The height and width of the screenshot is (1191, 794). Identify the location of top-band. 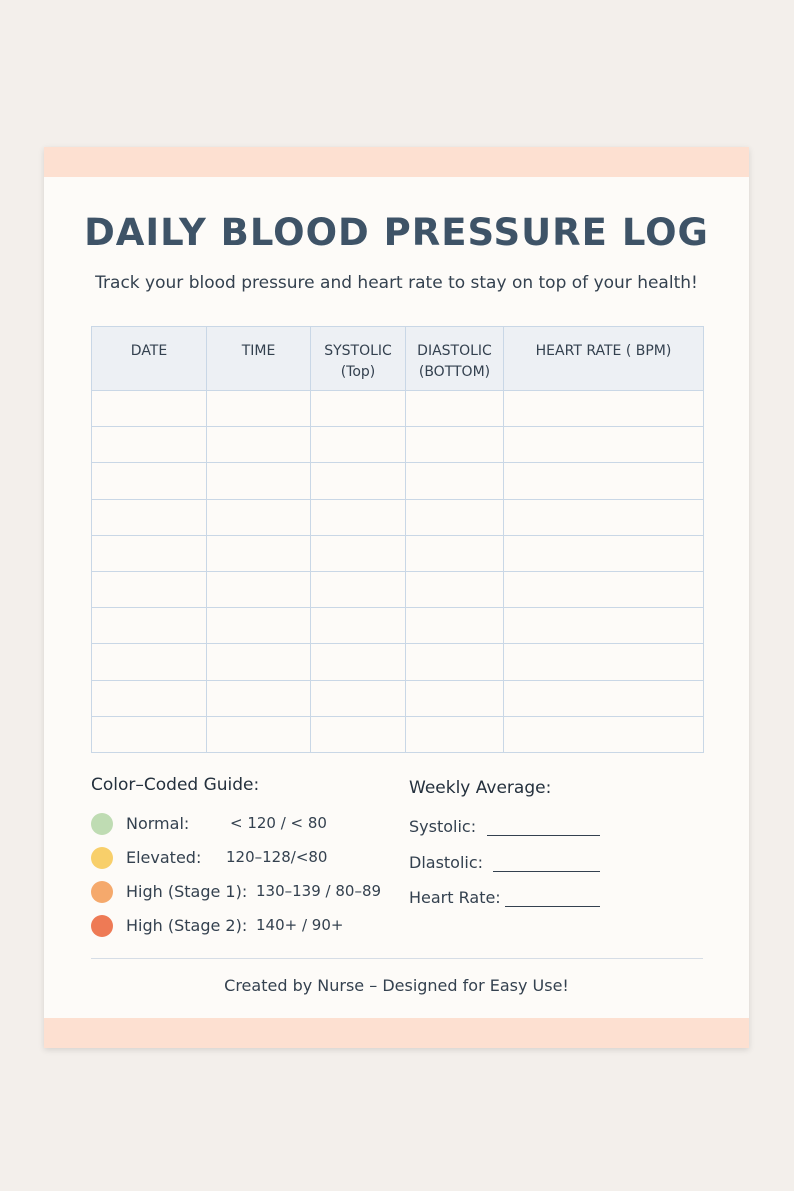
(396, 162).